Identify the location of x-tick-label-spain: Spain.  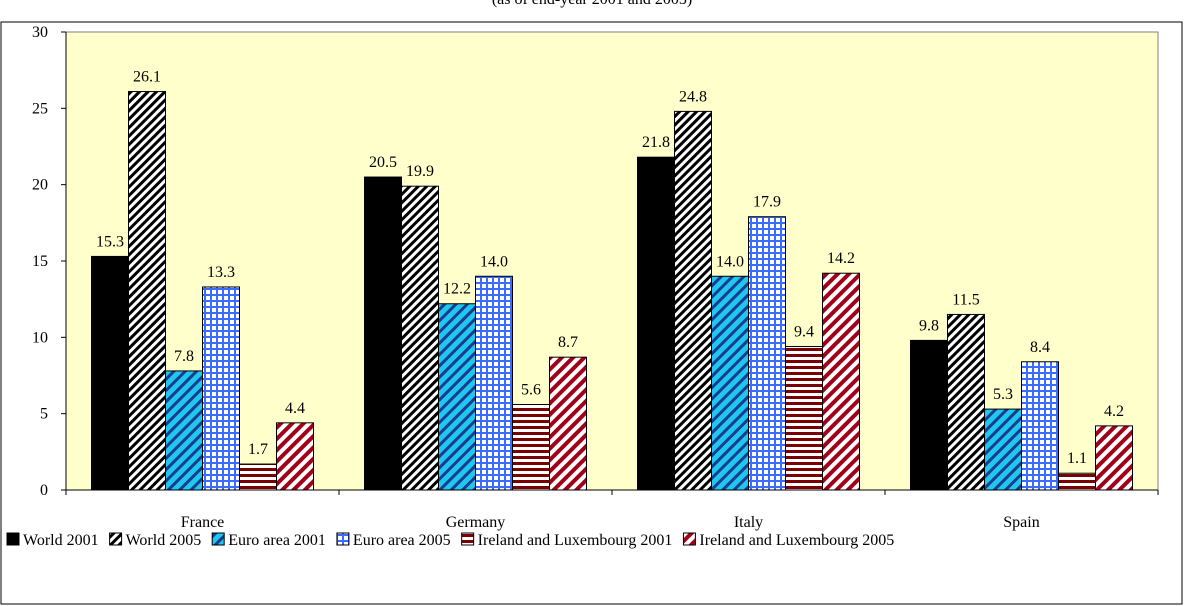
(1021, 522).